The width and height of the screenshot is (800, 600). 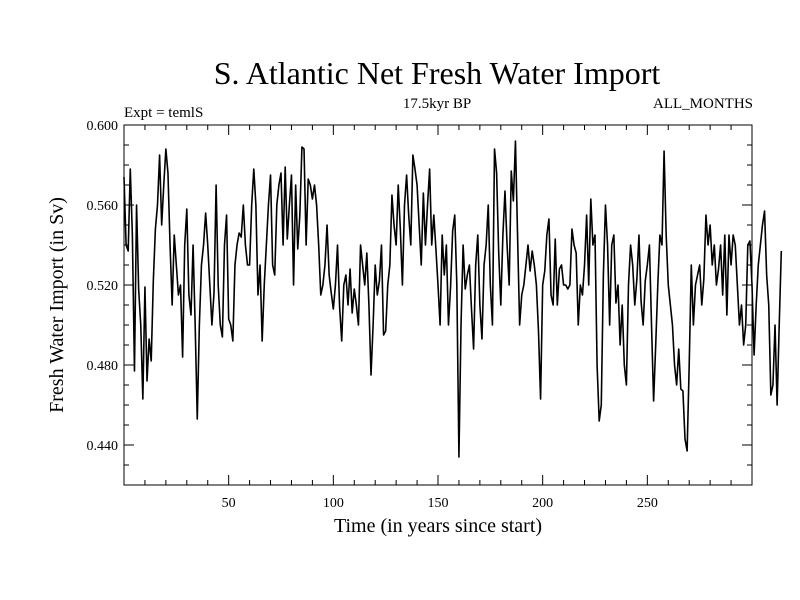 I want to click on chart-subtitle: 17.5kyr BP, so click(x=437, y=104).